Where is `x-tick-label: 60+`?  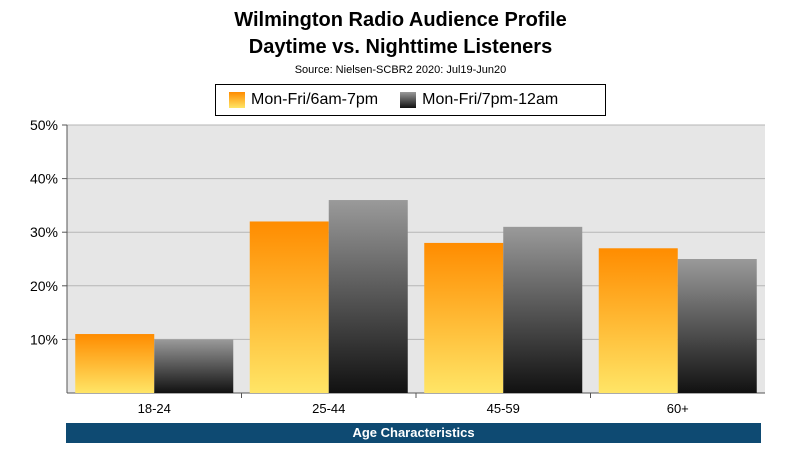
x-tick-label: 60+ is located at coordinates (678, 408).